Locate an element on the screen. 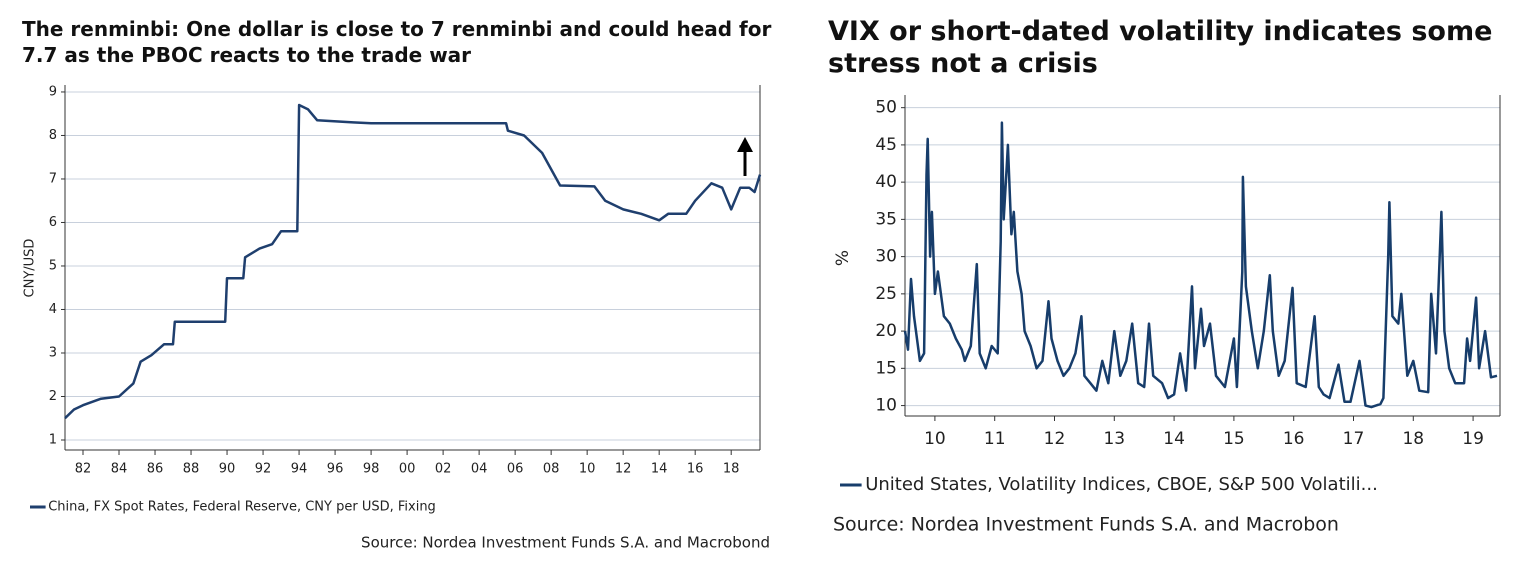  x-tick-label: 98 is located at coordinates (371, 469).